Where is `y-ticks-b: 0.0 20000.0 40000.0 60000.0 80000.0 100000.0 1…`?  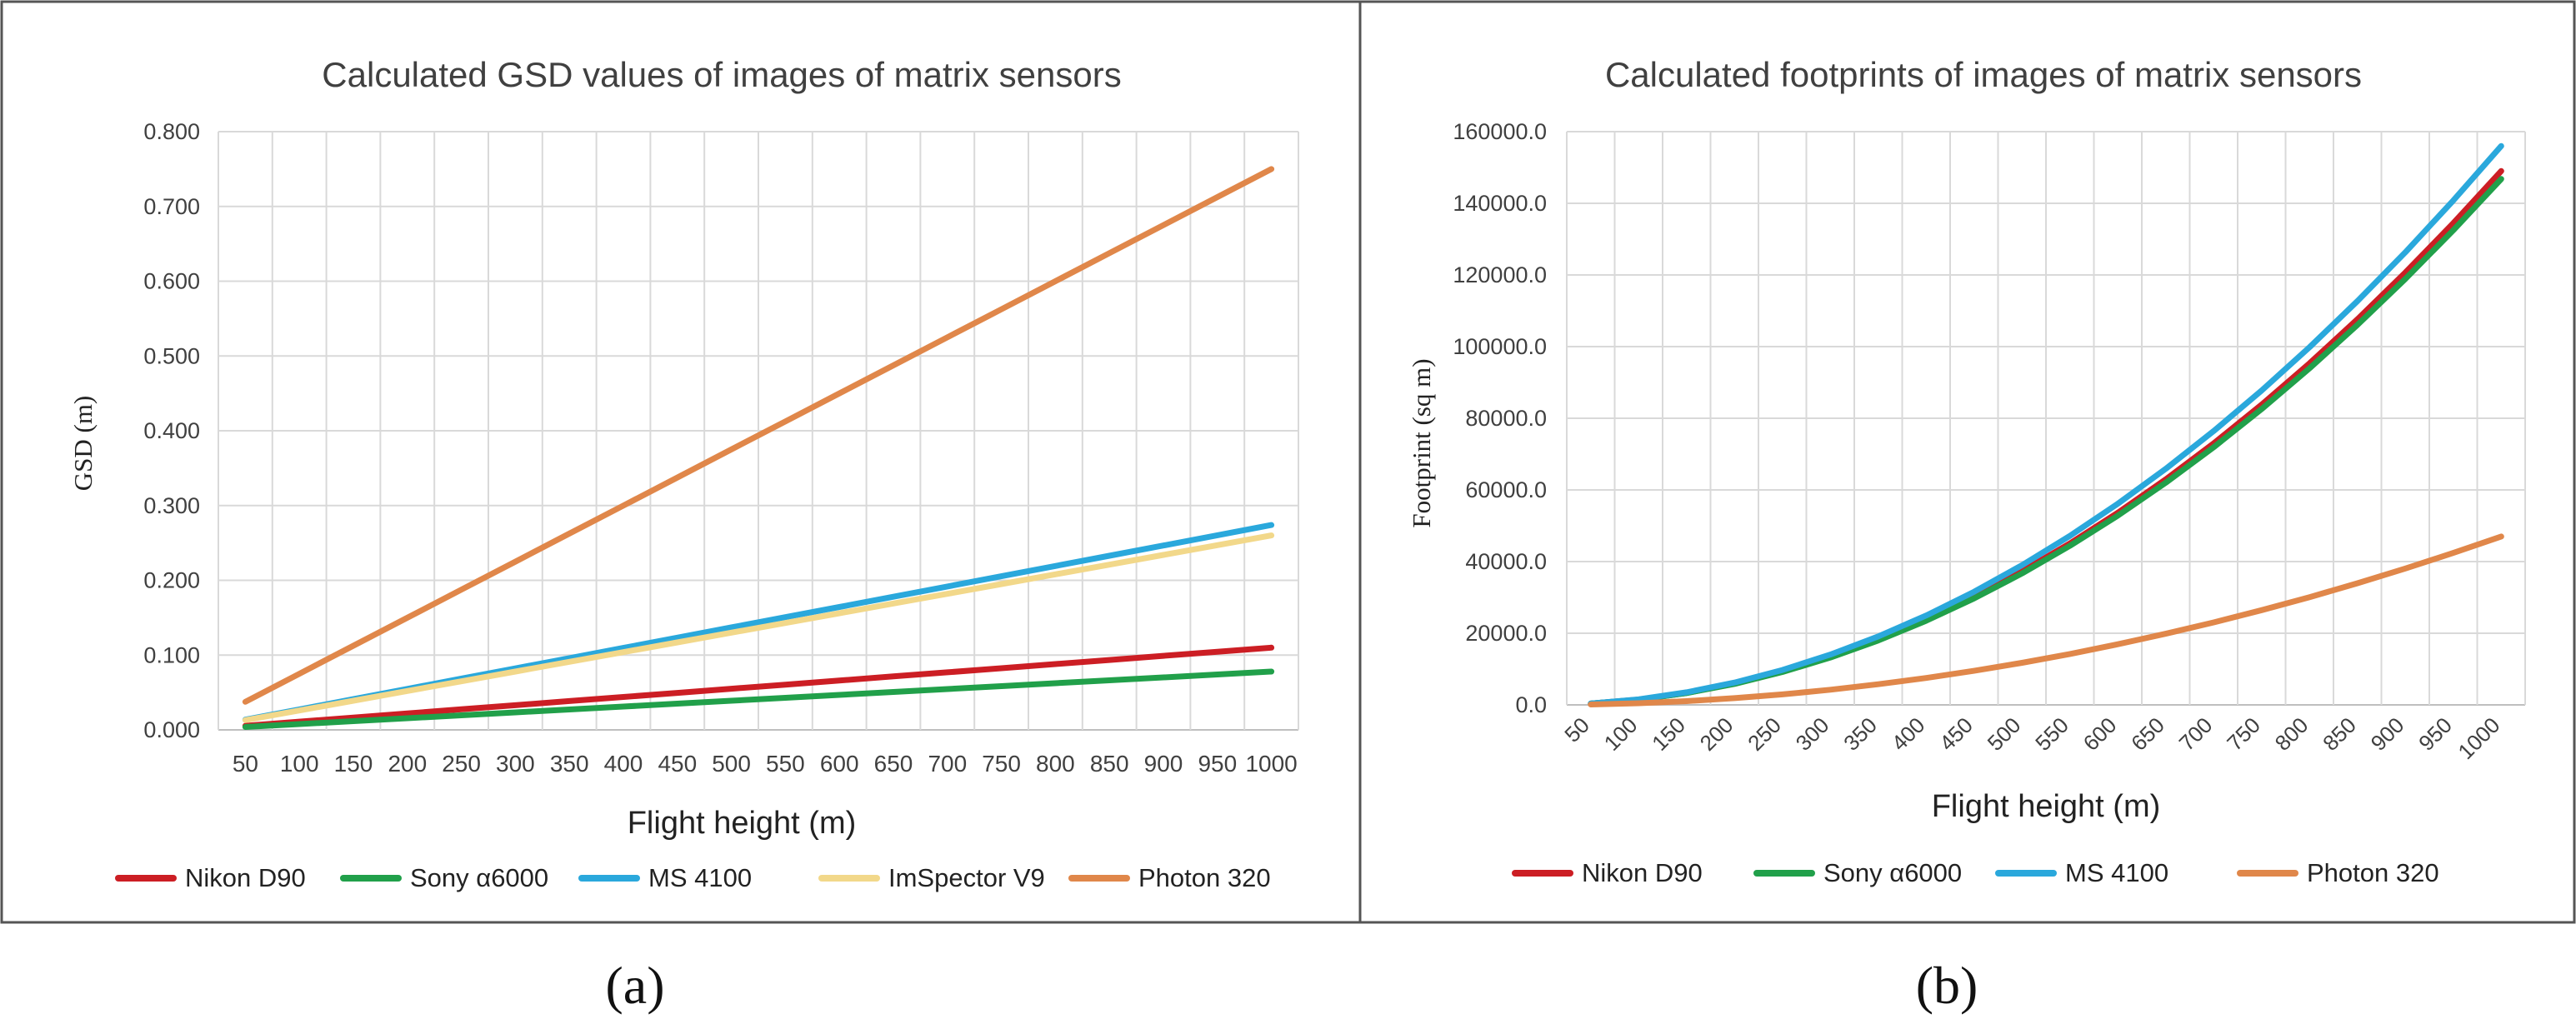 y-ticks-b: 0.0 20000.0 40000.0 60000.0 80000.0 100000.0 1… is located at coordinates (1500, 418).